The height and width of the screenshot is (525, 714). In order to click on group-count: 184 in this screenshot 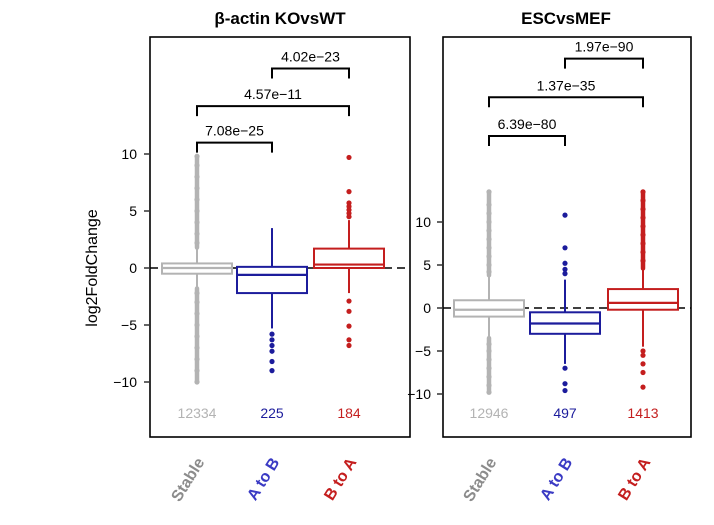, I will do `click(349, 413)`.